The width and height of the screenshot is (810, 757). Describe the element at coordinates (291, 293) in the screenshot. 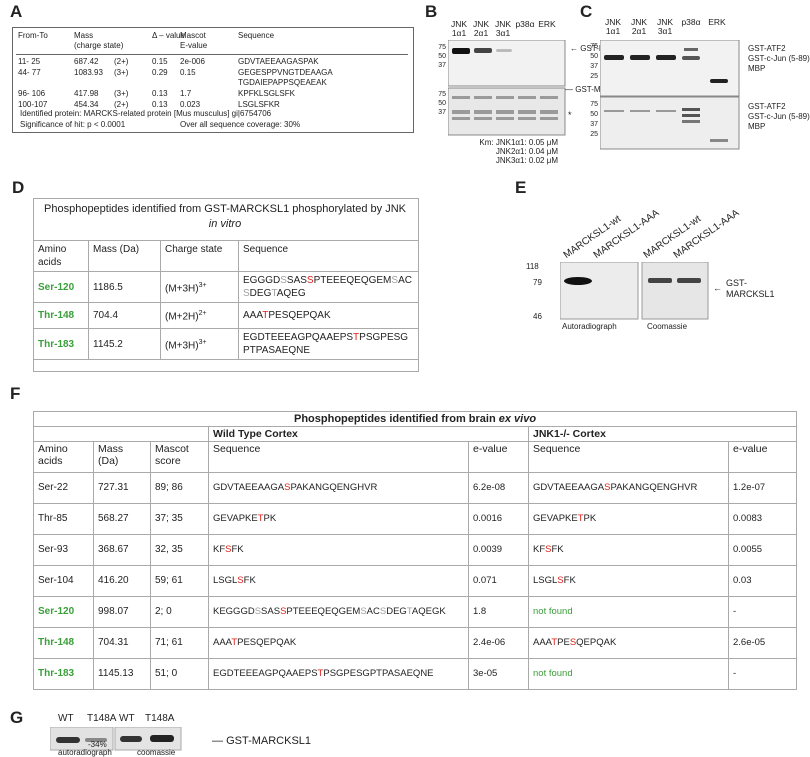

I see `residue: AQEG` at that location.